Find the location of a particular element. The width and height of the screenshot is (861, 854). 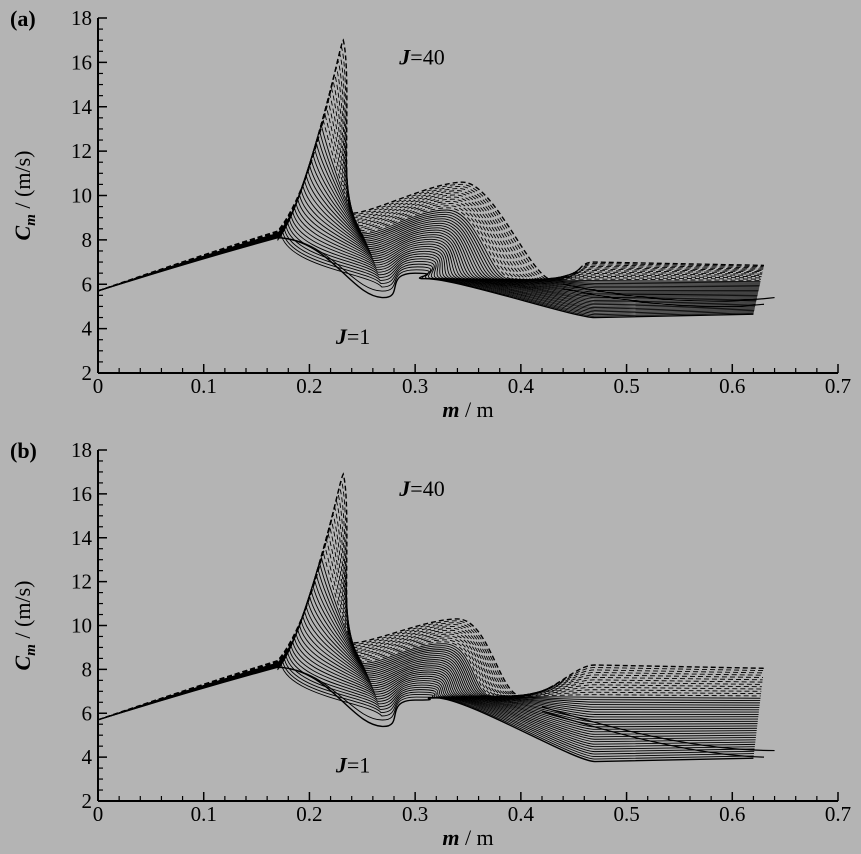

panel-label: (b) is located at coordinates (23, 450).